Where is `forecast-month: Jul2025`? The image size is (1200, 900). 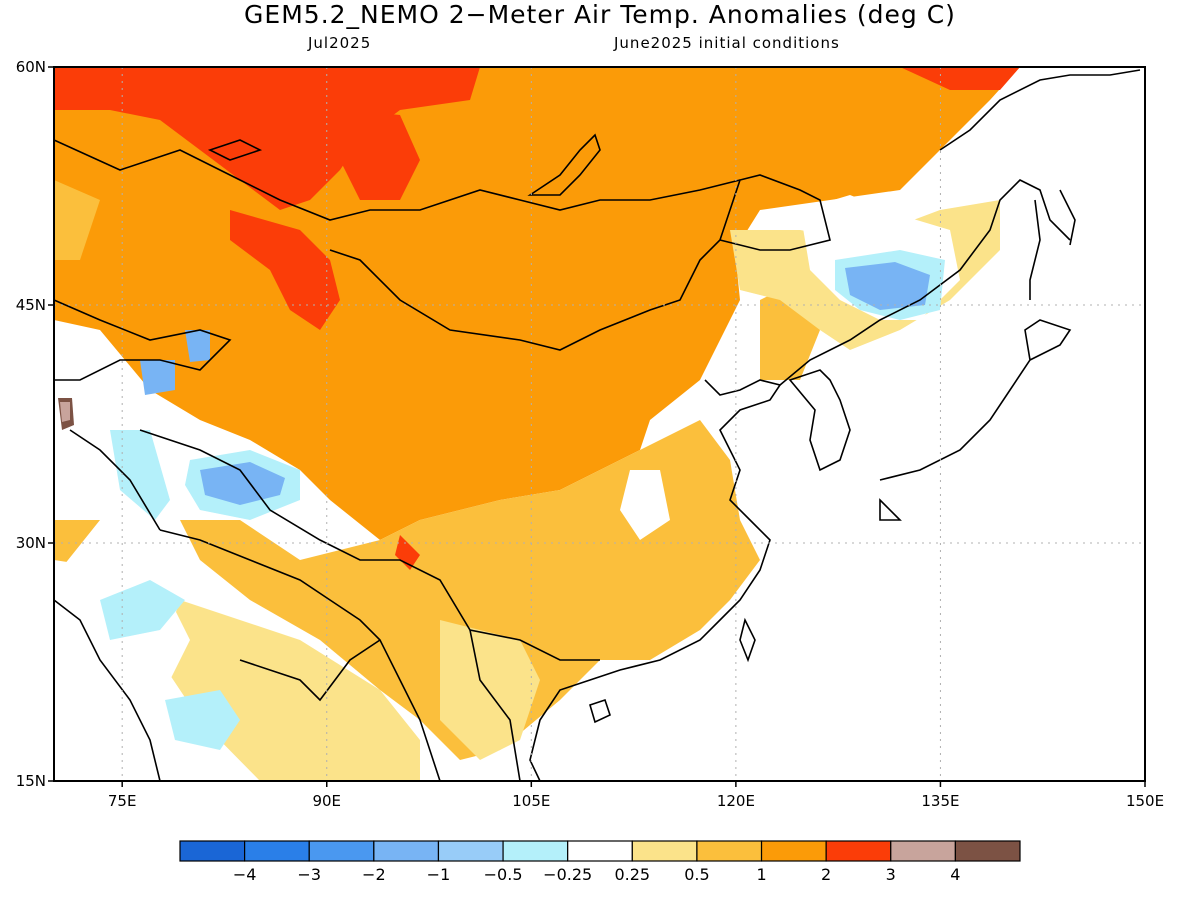
forecast-month: Jul2025 is located at coordinates (340, 43).